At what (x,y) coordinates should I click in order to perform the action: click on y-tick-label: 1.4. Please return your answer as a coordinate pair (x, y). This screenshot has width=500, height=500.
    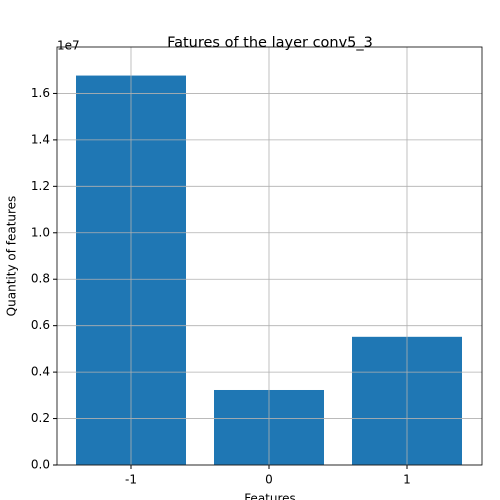
    Looking at the image, I should click on (40, 139).